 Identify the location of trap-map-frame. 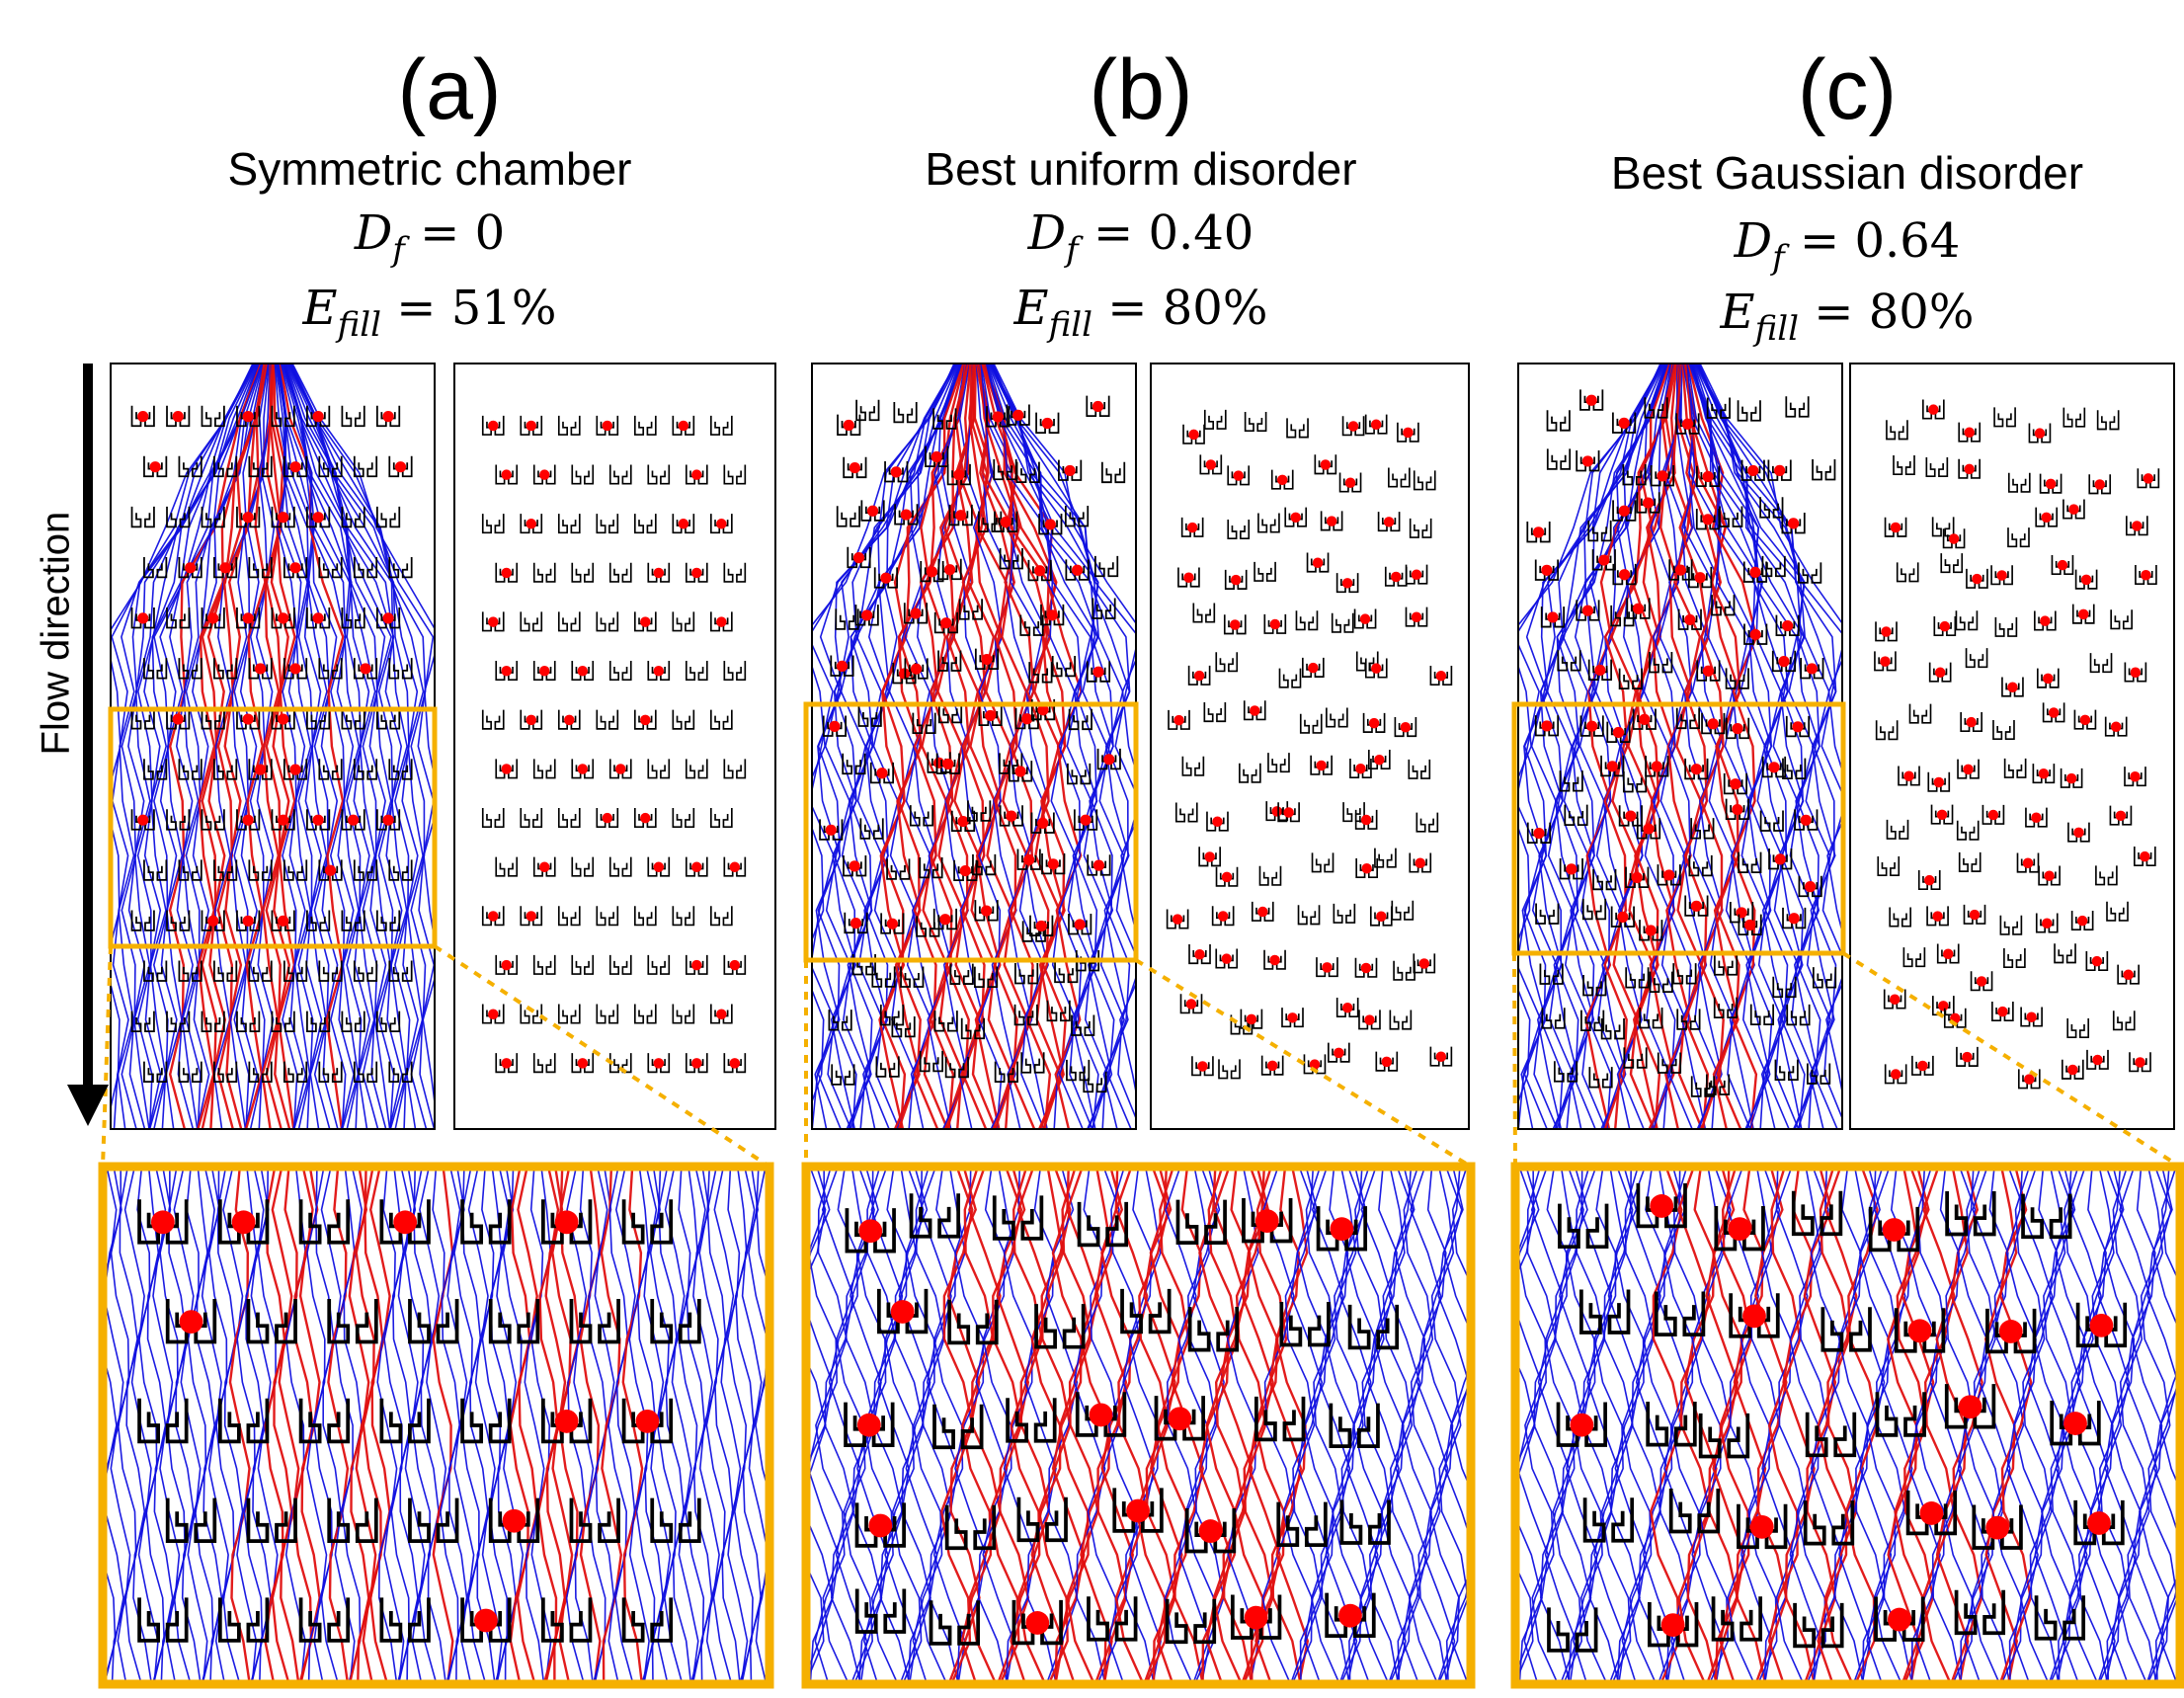
(614, 747).